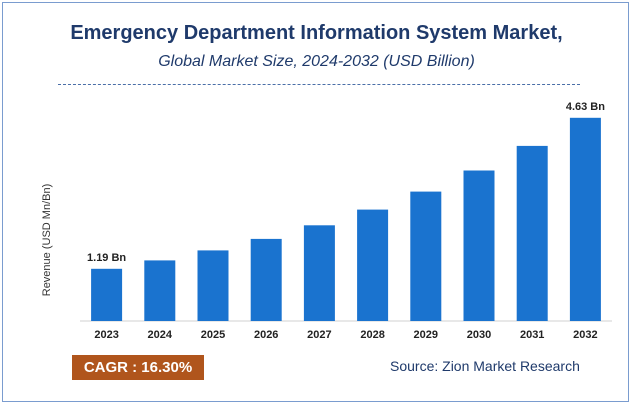 The height and width of the screenshot is (406, 633). I want to click on data-label: 4.63 Bn, so click(585, 107).